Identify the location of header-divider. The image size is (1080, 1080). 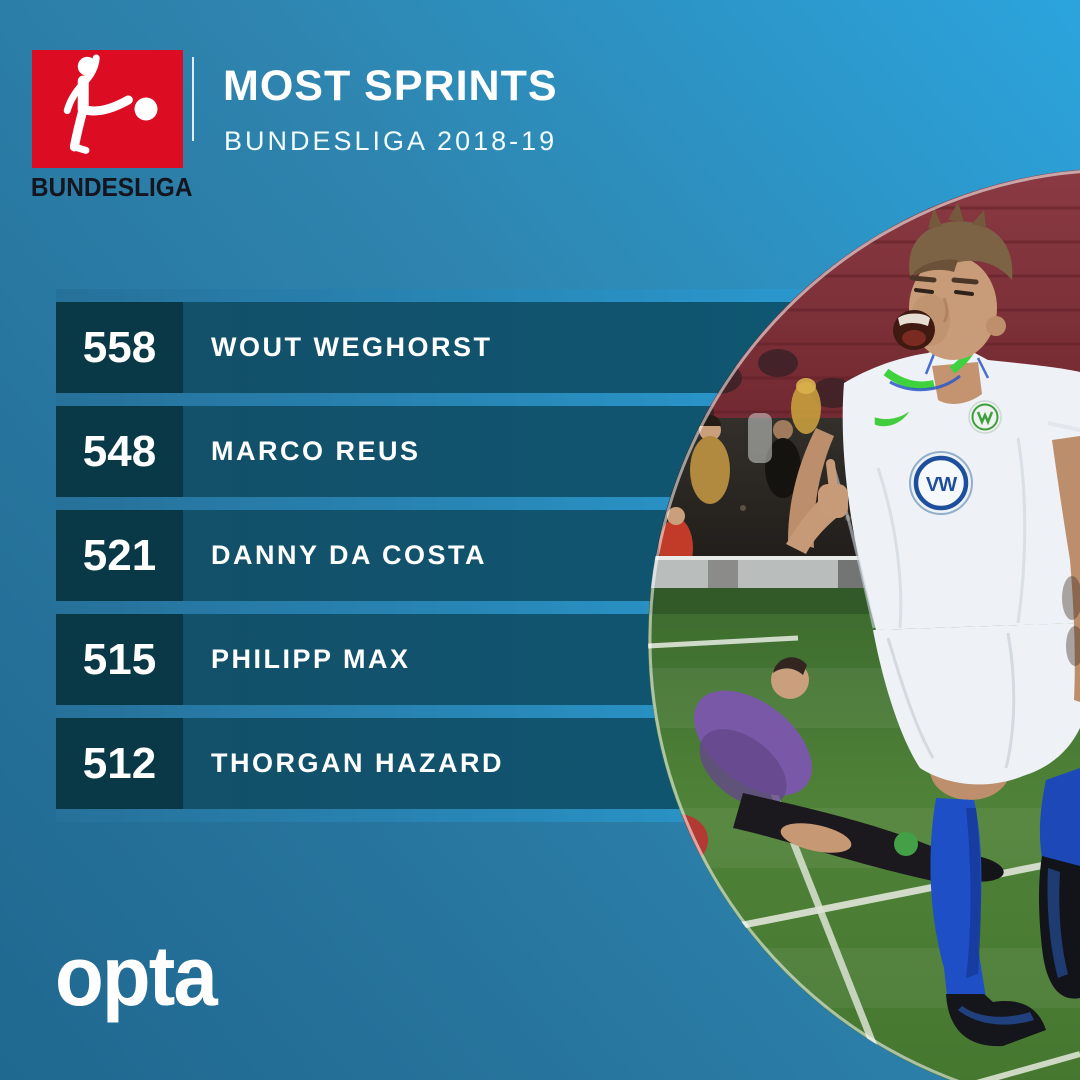
(193, 99).